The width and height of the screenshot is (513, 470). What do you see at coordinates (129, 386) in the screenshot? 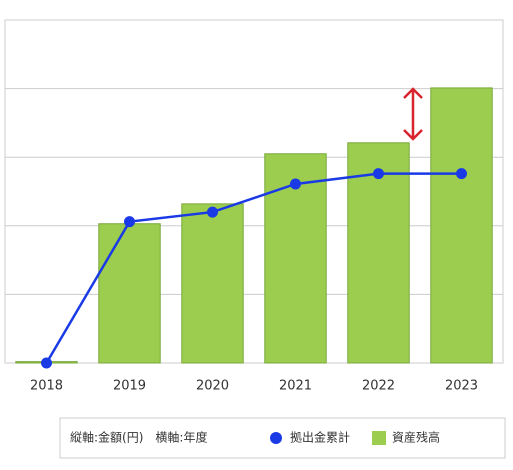
I see `x-tick-label: 2019` at bounding box center [129, 386].